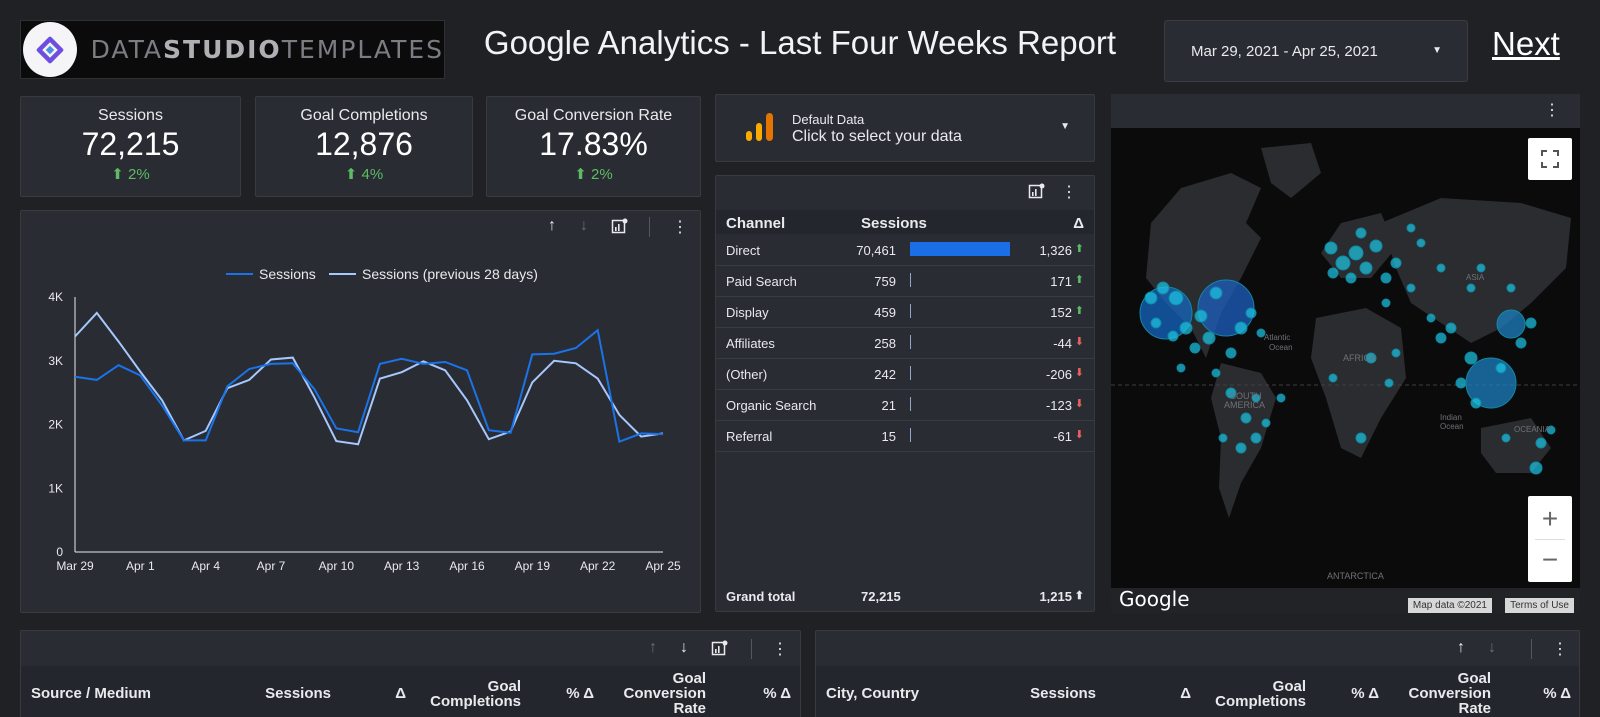 The height and width of the screenshot is (717, 1600). What do you see at coordinates (888, 436) in the screenshot?
I see `cell-sessions: 15` at bounding box center [888, 436].